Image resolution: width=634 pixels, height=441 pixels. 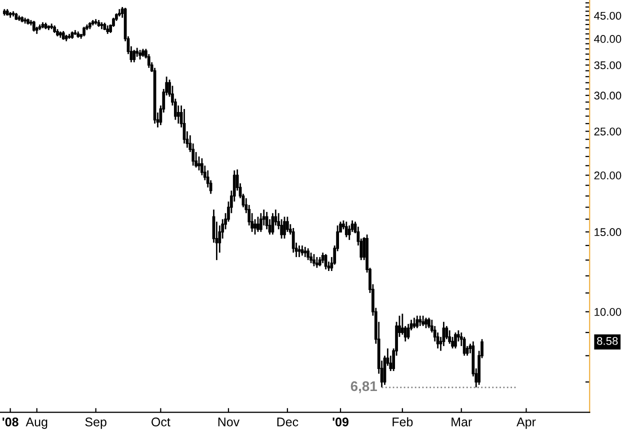 What do you see at coordinates (462, 422) in the screenshot?
I see `x-tick-label: Mar` at bounding box center [462, 422].